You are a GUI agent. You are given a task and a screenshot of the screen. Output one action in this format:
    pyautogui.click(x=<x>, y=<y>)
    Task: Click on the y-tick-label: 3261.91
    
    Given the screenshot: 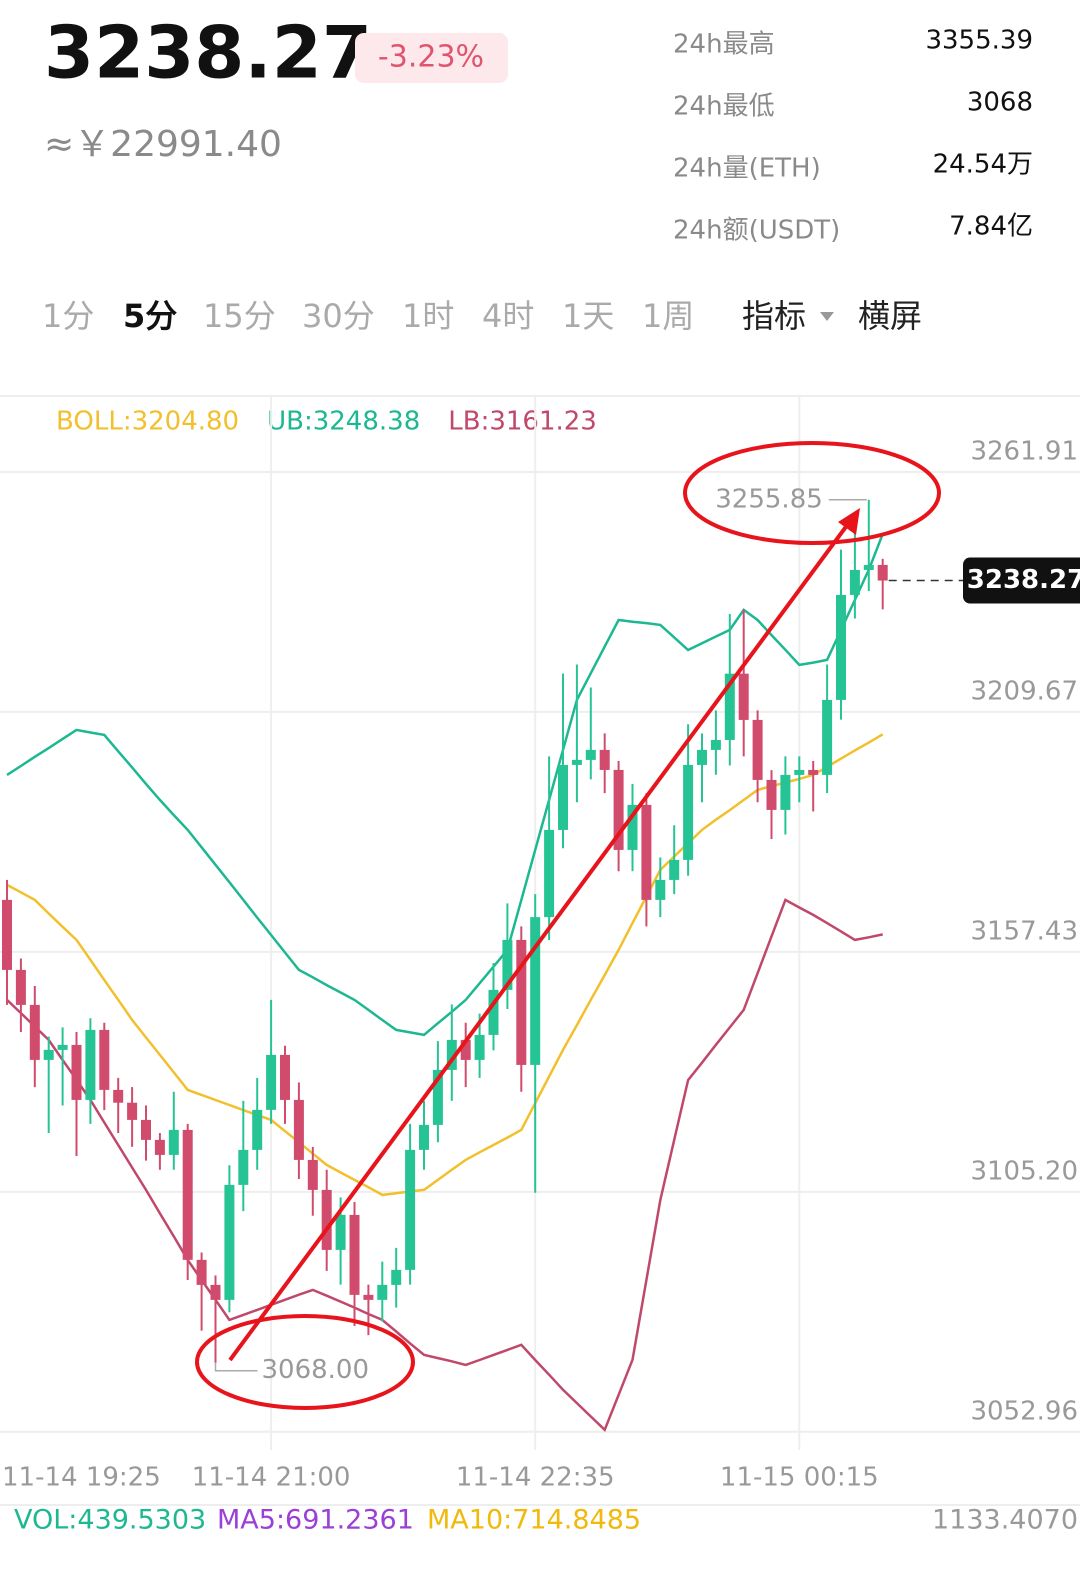 What is the action you would take?
    pyautogui.click(x=1024, y=451)
    